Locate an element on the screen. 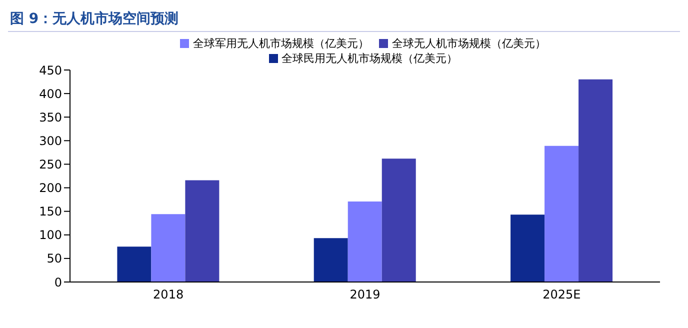 The width and height of the screenshot is (688, 328). x-tick-label: 2025E is located at coordinates (561, 295).